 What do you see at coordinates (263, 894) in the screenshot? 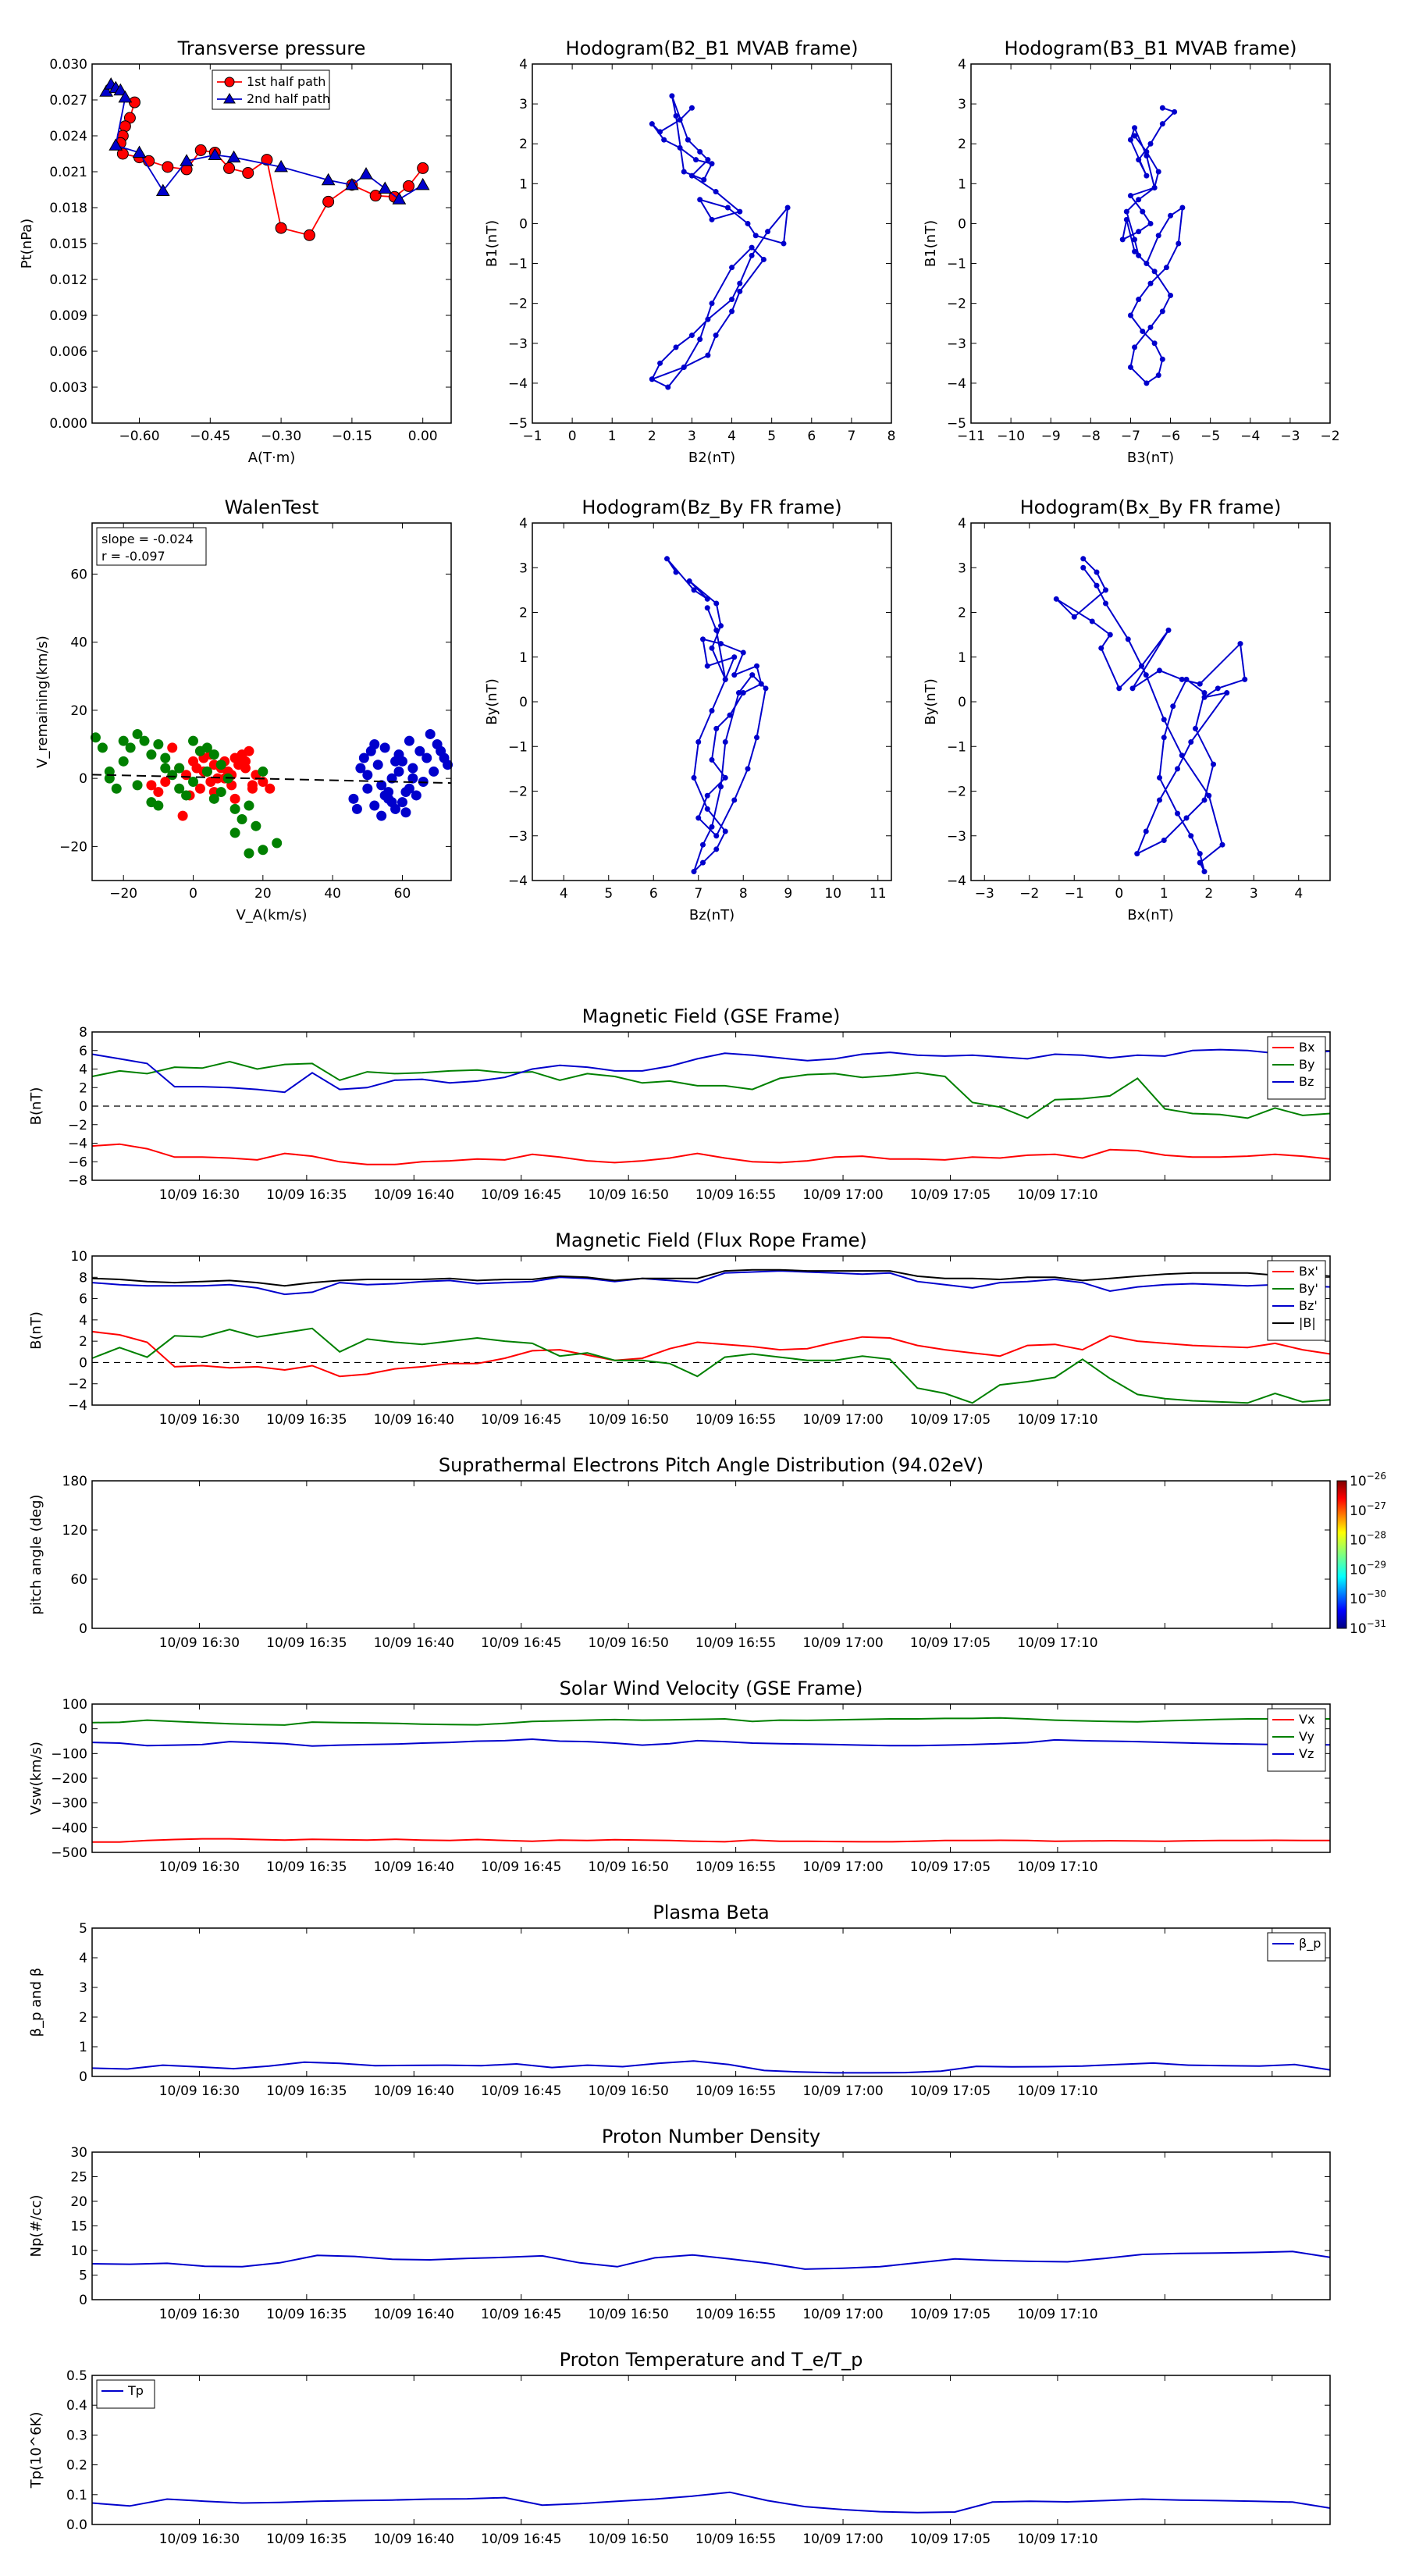
I see `x-tick-label: 20` at bounding box center [263, 894].